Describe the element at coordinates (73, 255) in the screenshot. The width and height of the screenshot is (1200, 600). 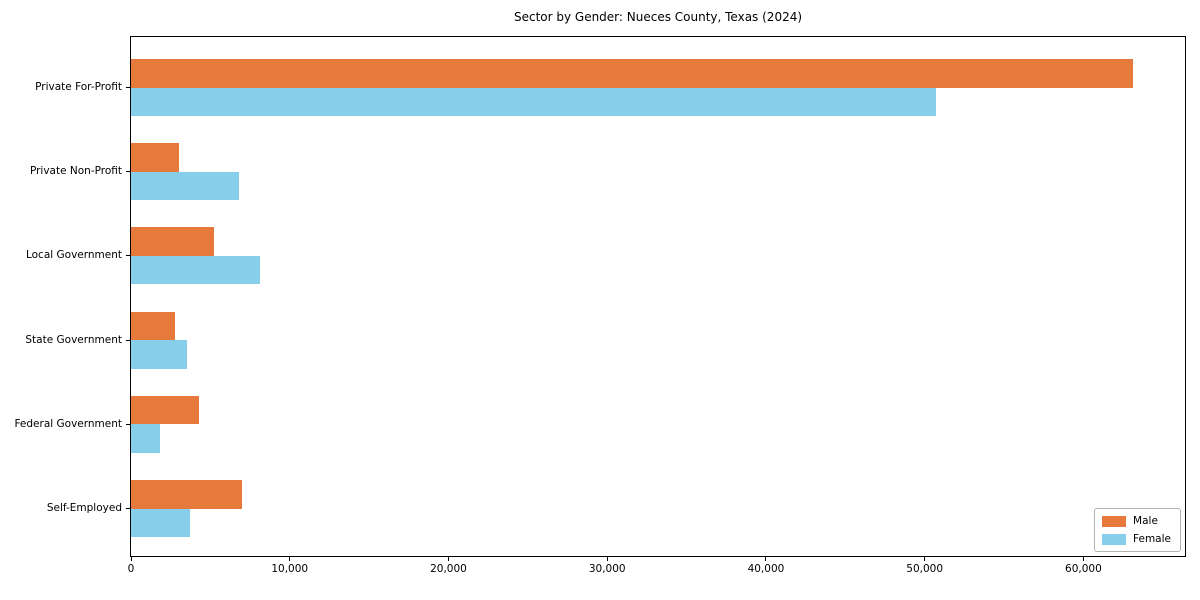
I see `y-tick-label: Local Government` at that location.